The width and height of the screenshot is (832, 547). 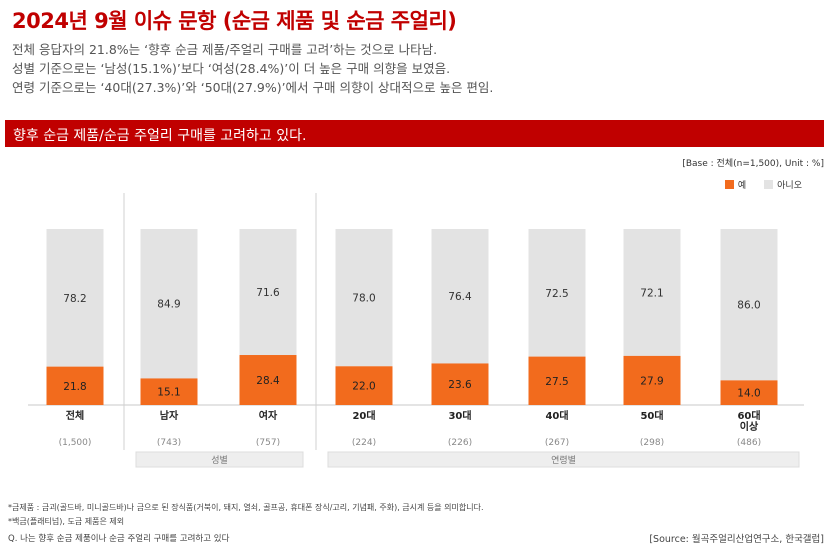 What do you see at coordinates (268, 415) in the screenshot?
I see `category-label: 여자` at bounding box center [268, 415].